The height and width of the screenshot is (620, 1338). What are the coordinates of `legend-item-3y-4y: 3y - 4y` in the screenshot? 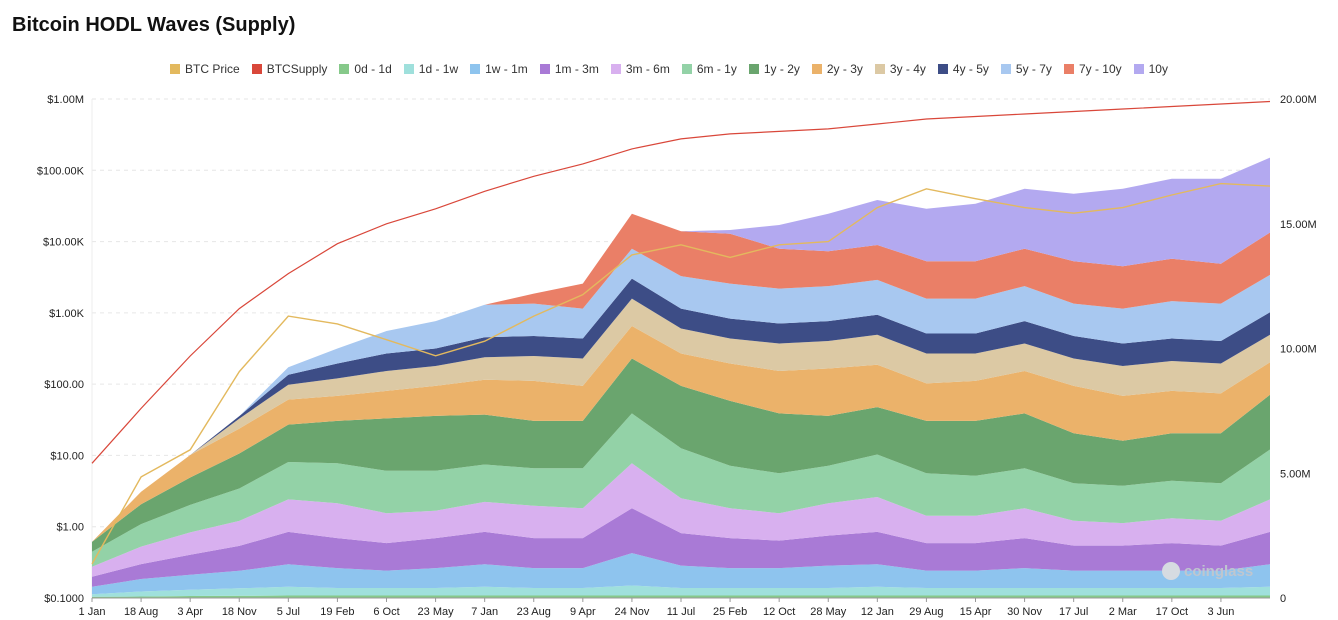 It's located at (900, 69).